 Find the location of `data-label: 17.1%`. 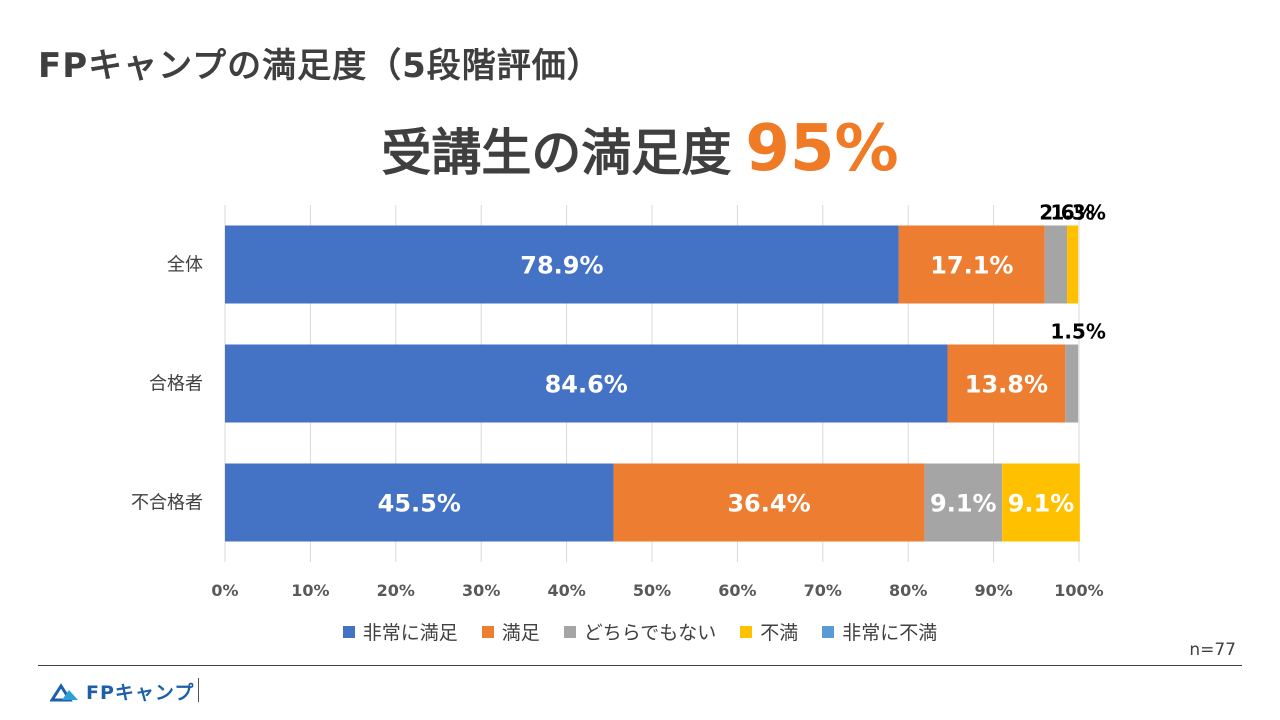

data-label: 17.1% is located at coordinates (971, 266).